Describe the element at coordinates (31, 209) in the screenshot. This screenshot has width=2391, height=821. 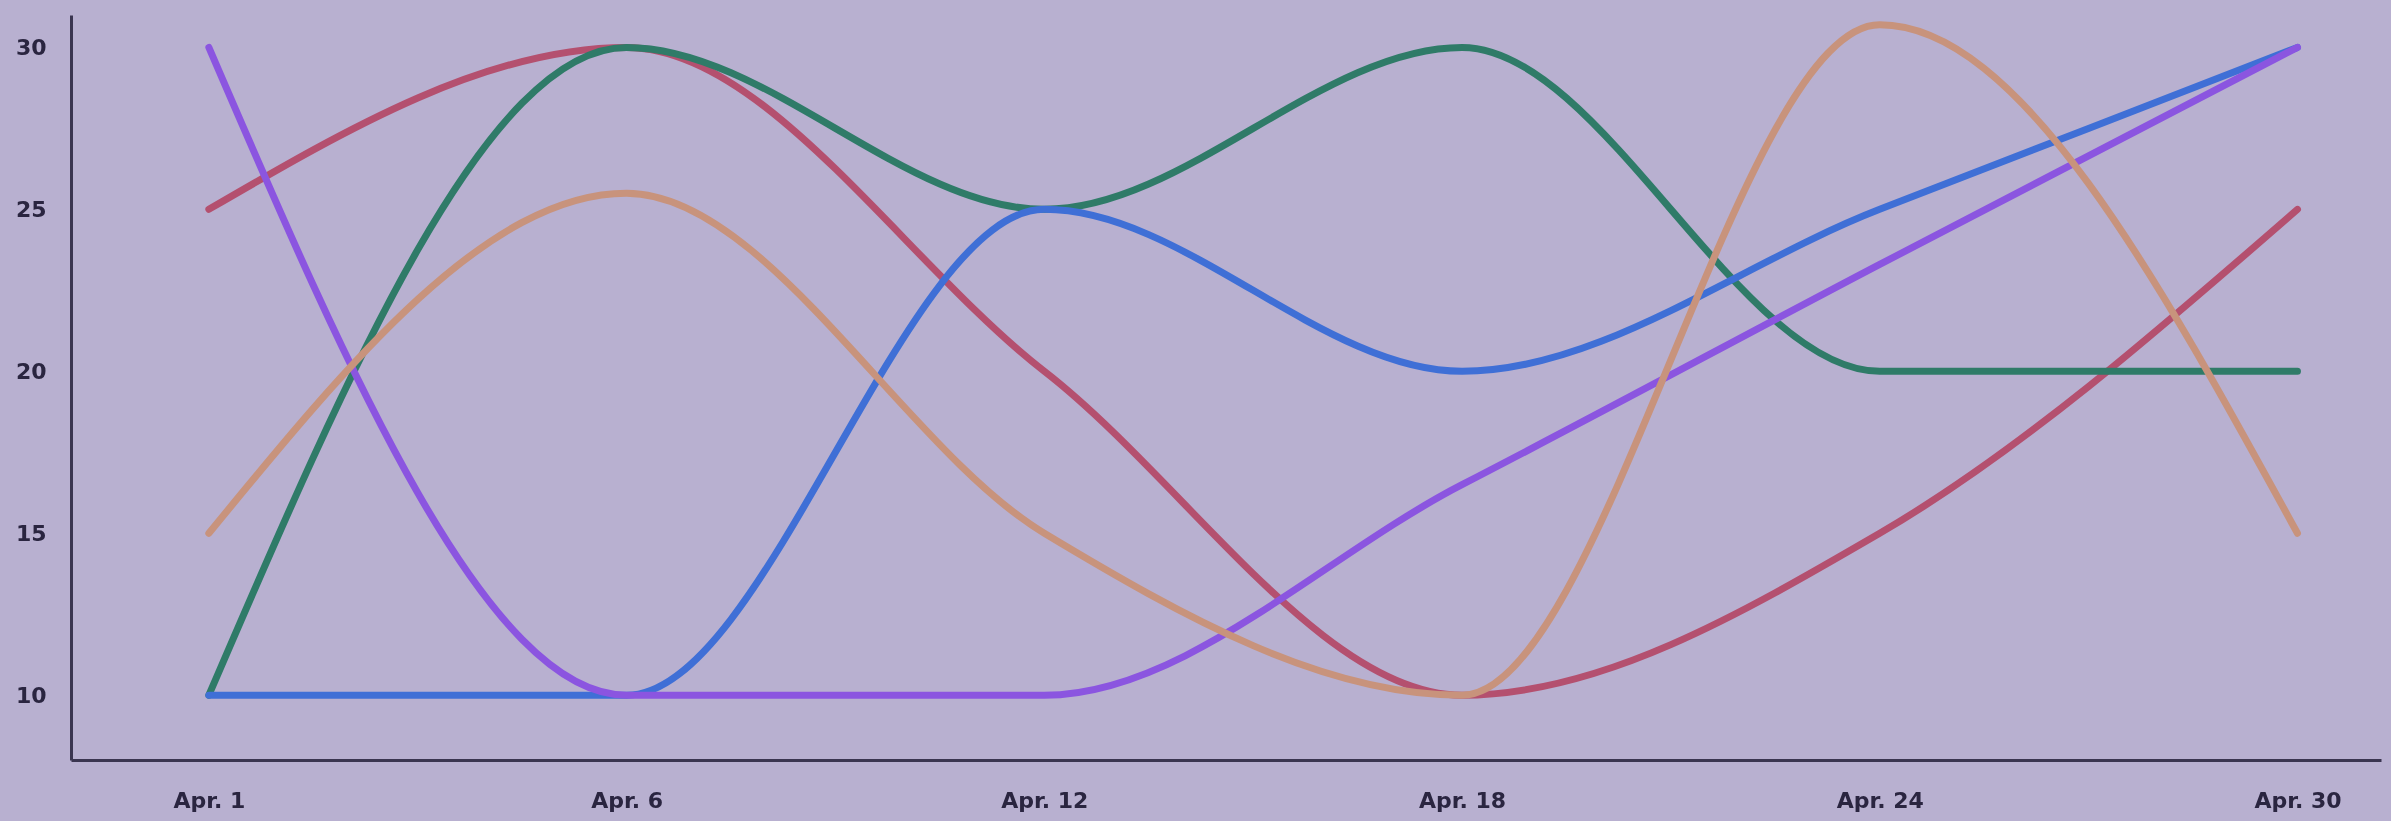
I see `y-tick-label: 25` at that location.